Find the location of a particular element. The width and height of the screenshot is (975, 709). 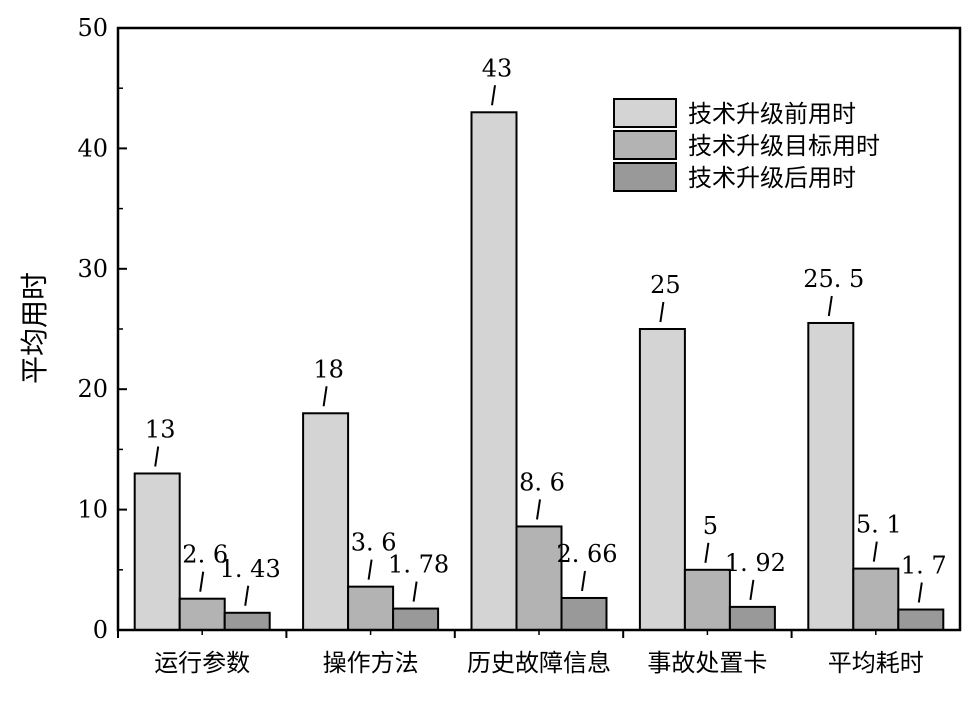

legend-label: 技术升级目标用时 is located at coordinates (784, 146).